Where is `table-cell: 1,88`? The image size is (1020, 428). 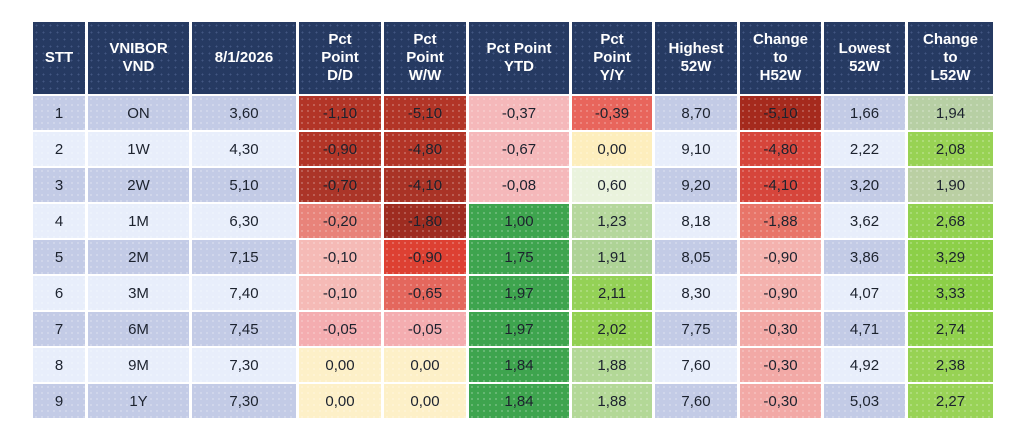 table-cell: 1,88 is located at coordinates (612, 365).